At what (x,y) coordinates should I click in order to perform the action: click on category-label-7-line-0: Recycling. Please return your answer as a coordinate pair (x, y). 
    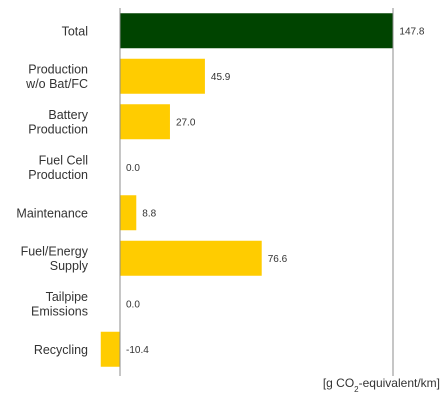
    Looking at the image, I should click on (61, 350).